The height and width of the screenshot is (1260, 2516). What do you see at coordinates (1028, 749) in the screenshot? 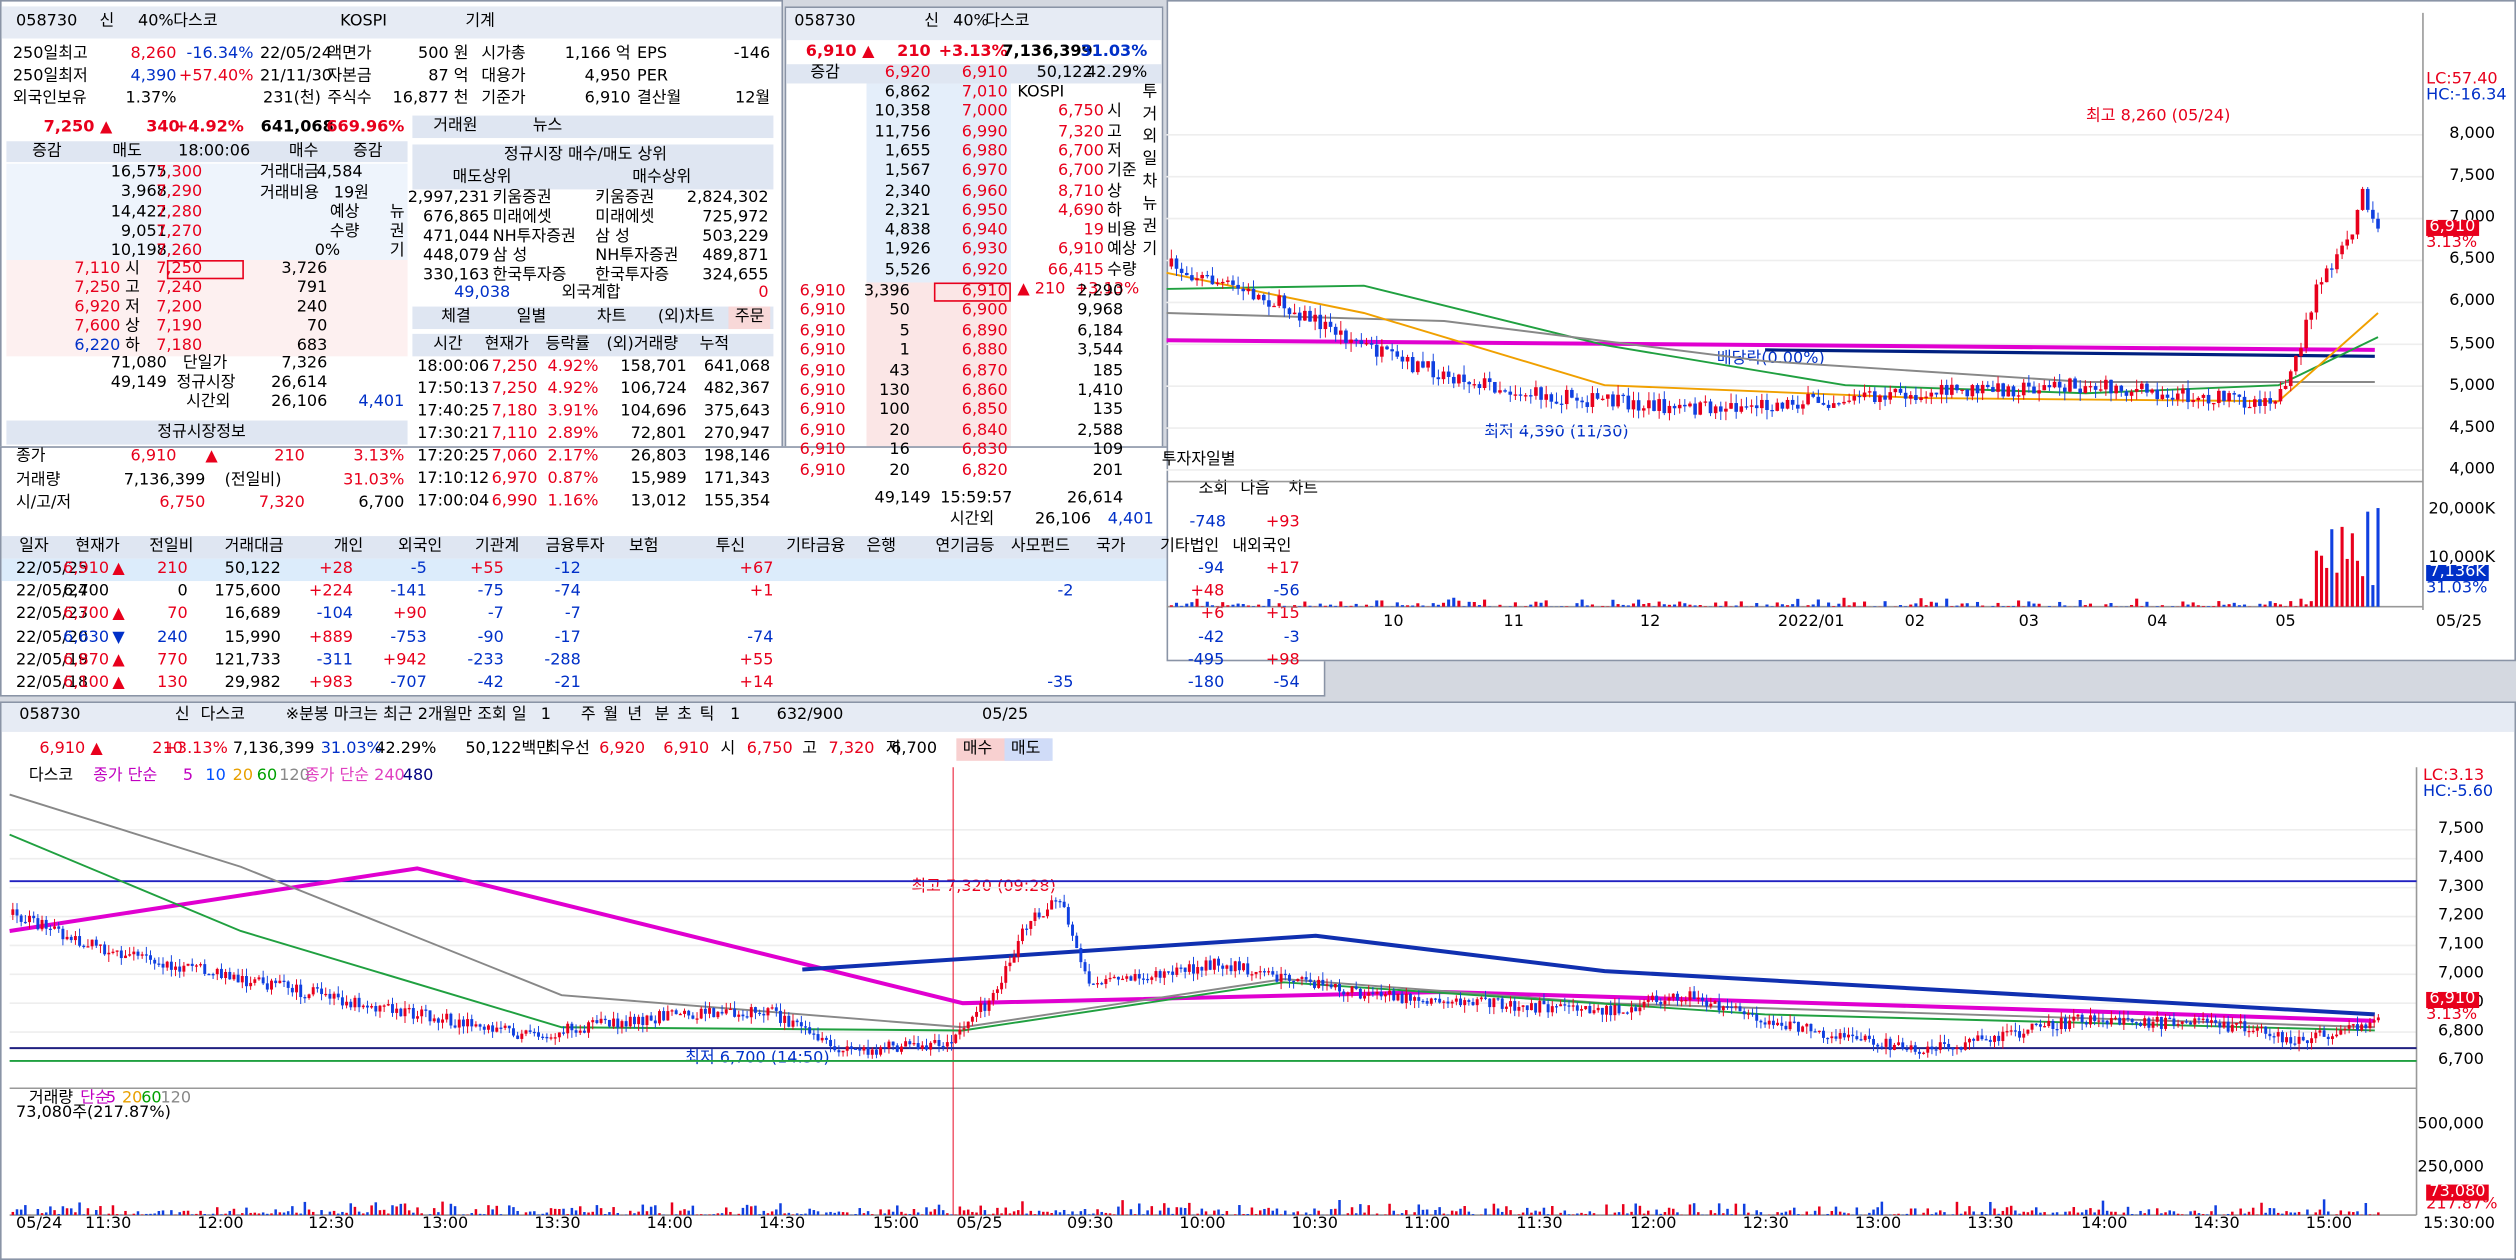
I see `sell-button` at bounding box center [1028, 749].